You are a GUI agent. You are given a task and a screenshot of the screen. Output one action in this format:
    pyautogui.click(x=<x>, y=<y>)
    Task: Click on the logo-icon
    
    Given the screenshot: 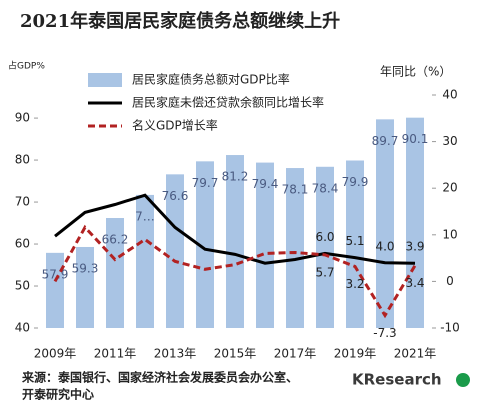 What is the action you would take?
    pyautogui.click(x=463, y=380)
    